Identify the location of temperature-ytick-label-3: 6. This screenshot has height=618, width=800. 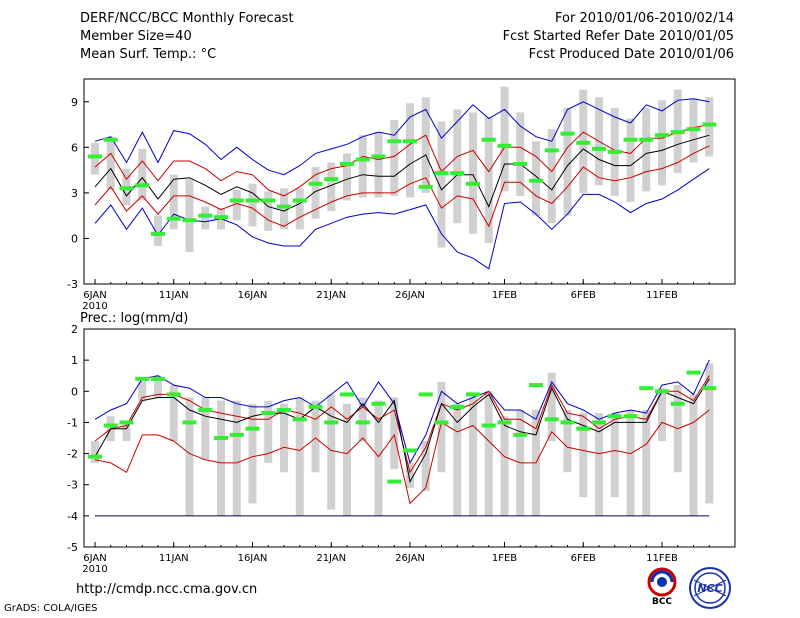
(74, 147).